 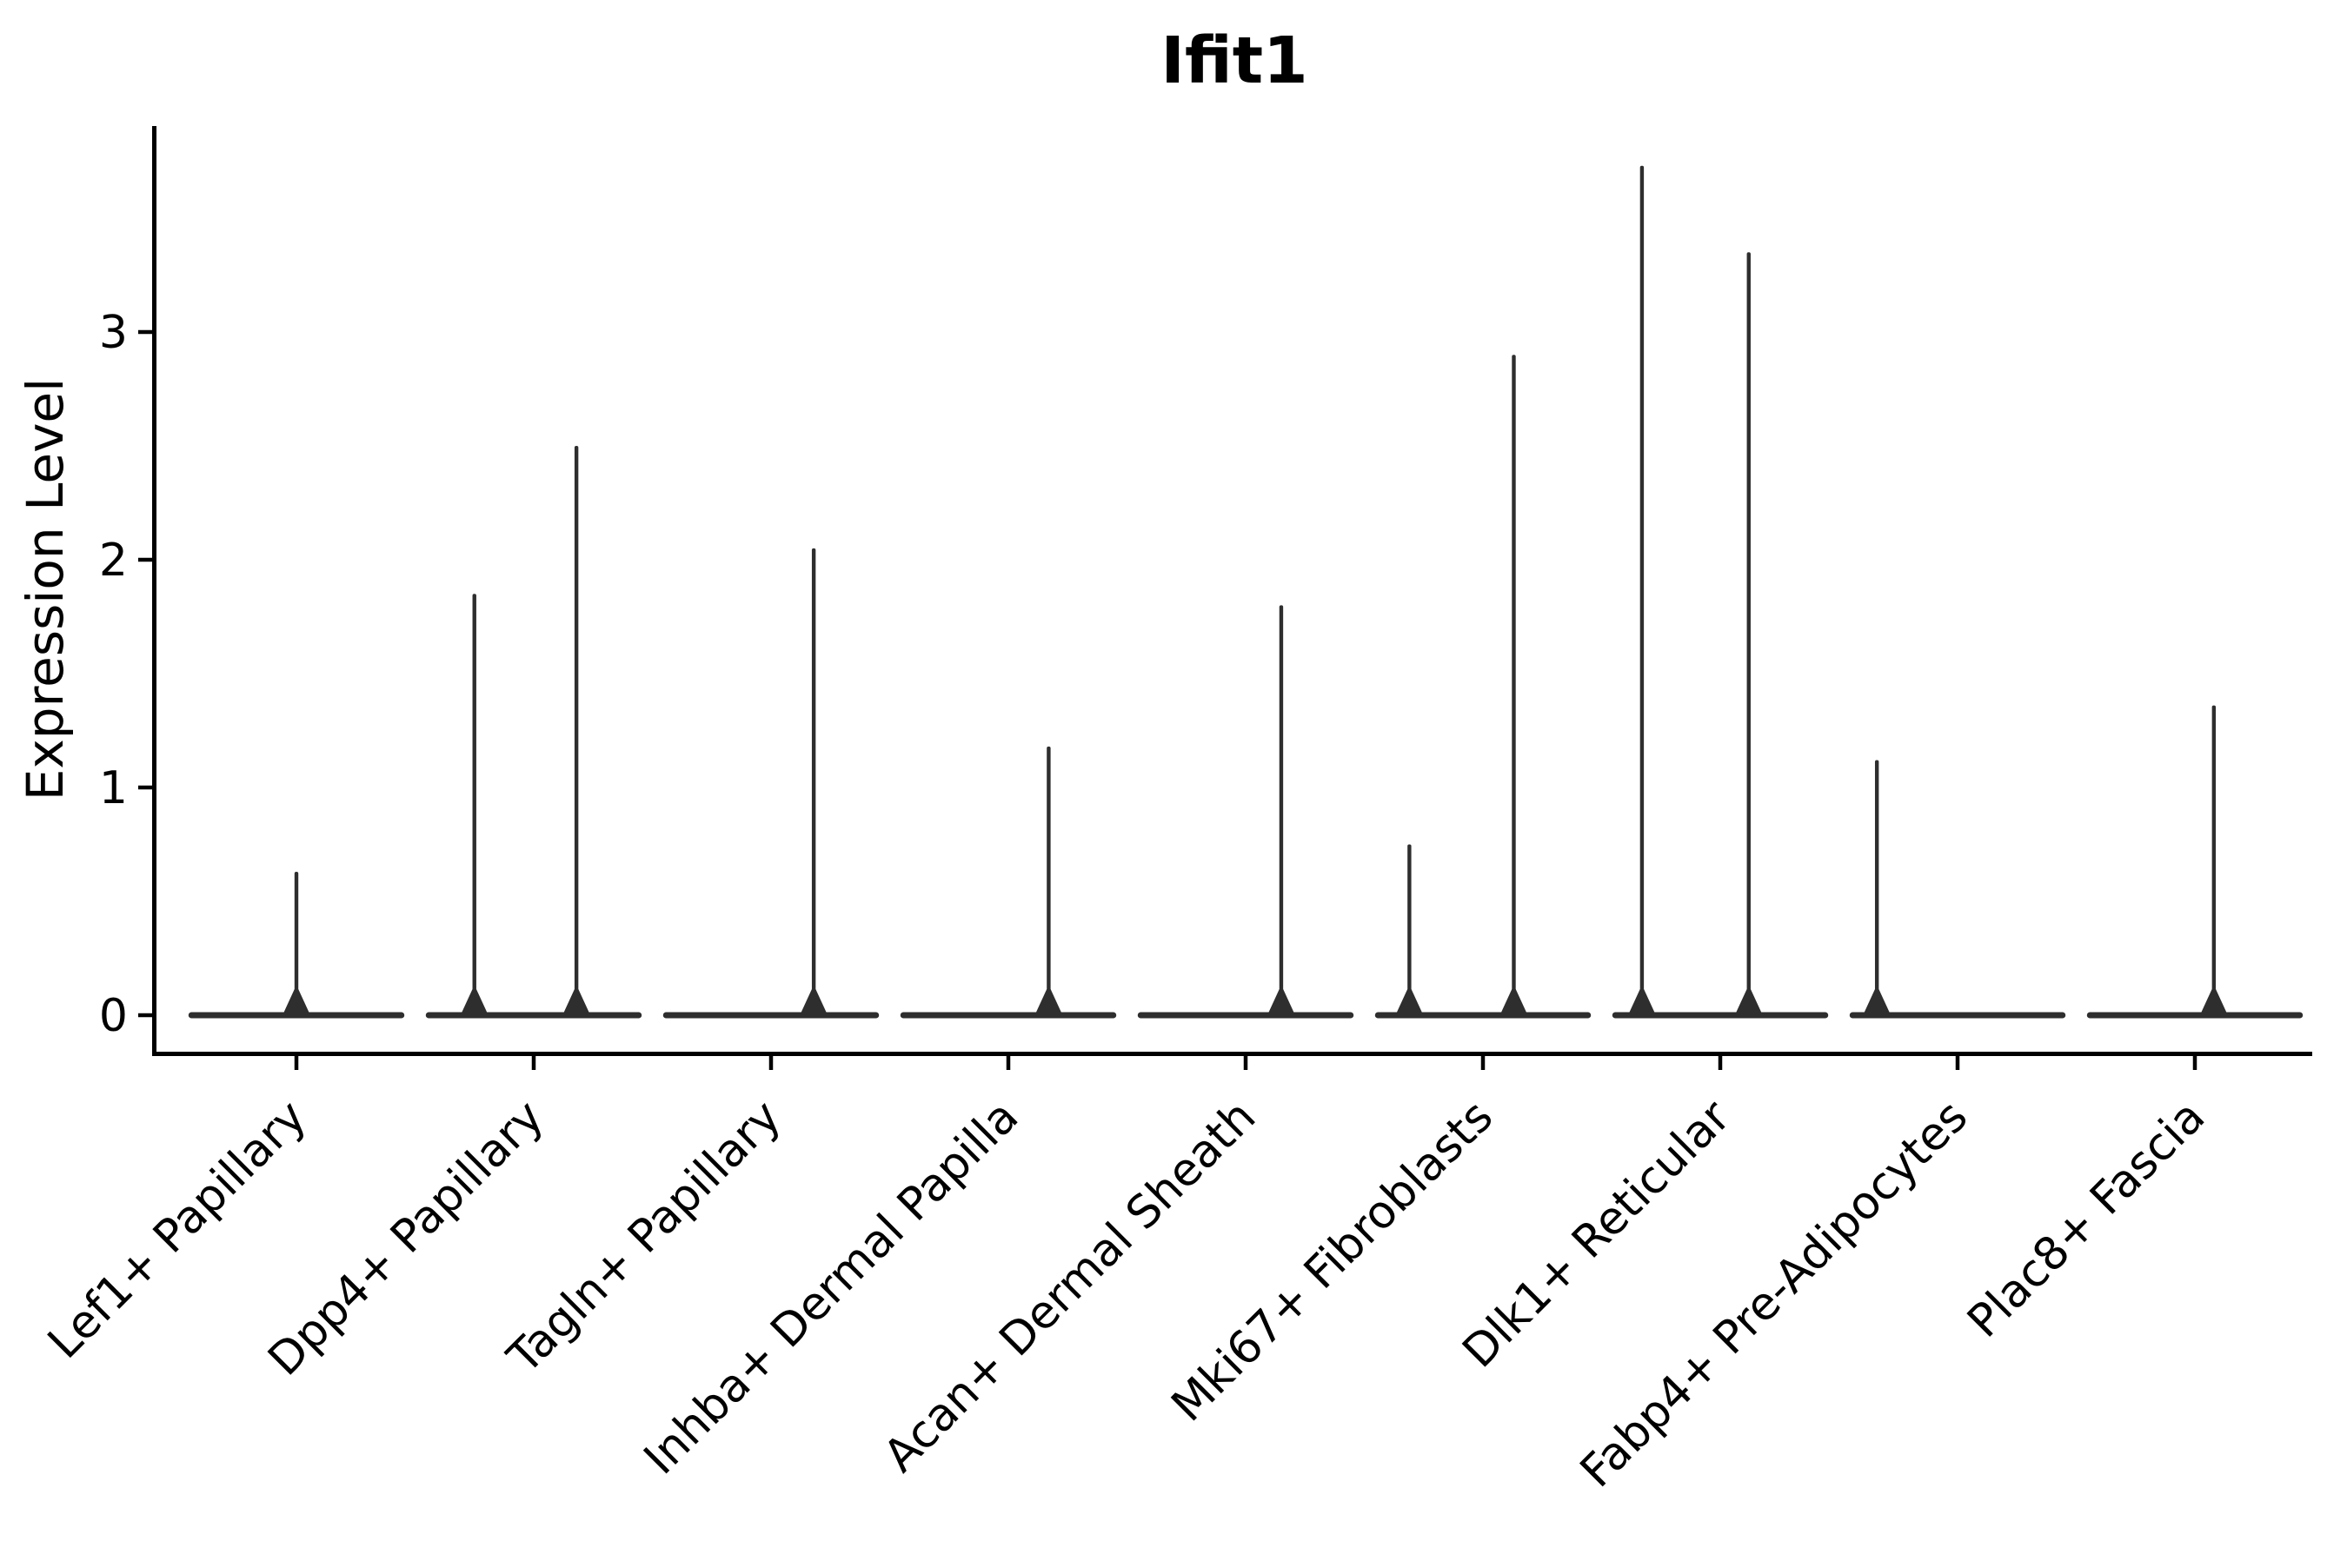 What do you see at coordinates (46, 589) in the screenshot?
I see `y-axis-label: Expression Level` at bounding box center [46, 589].